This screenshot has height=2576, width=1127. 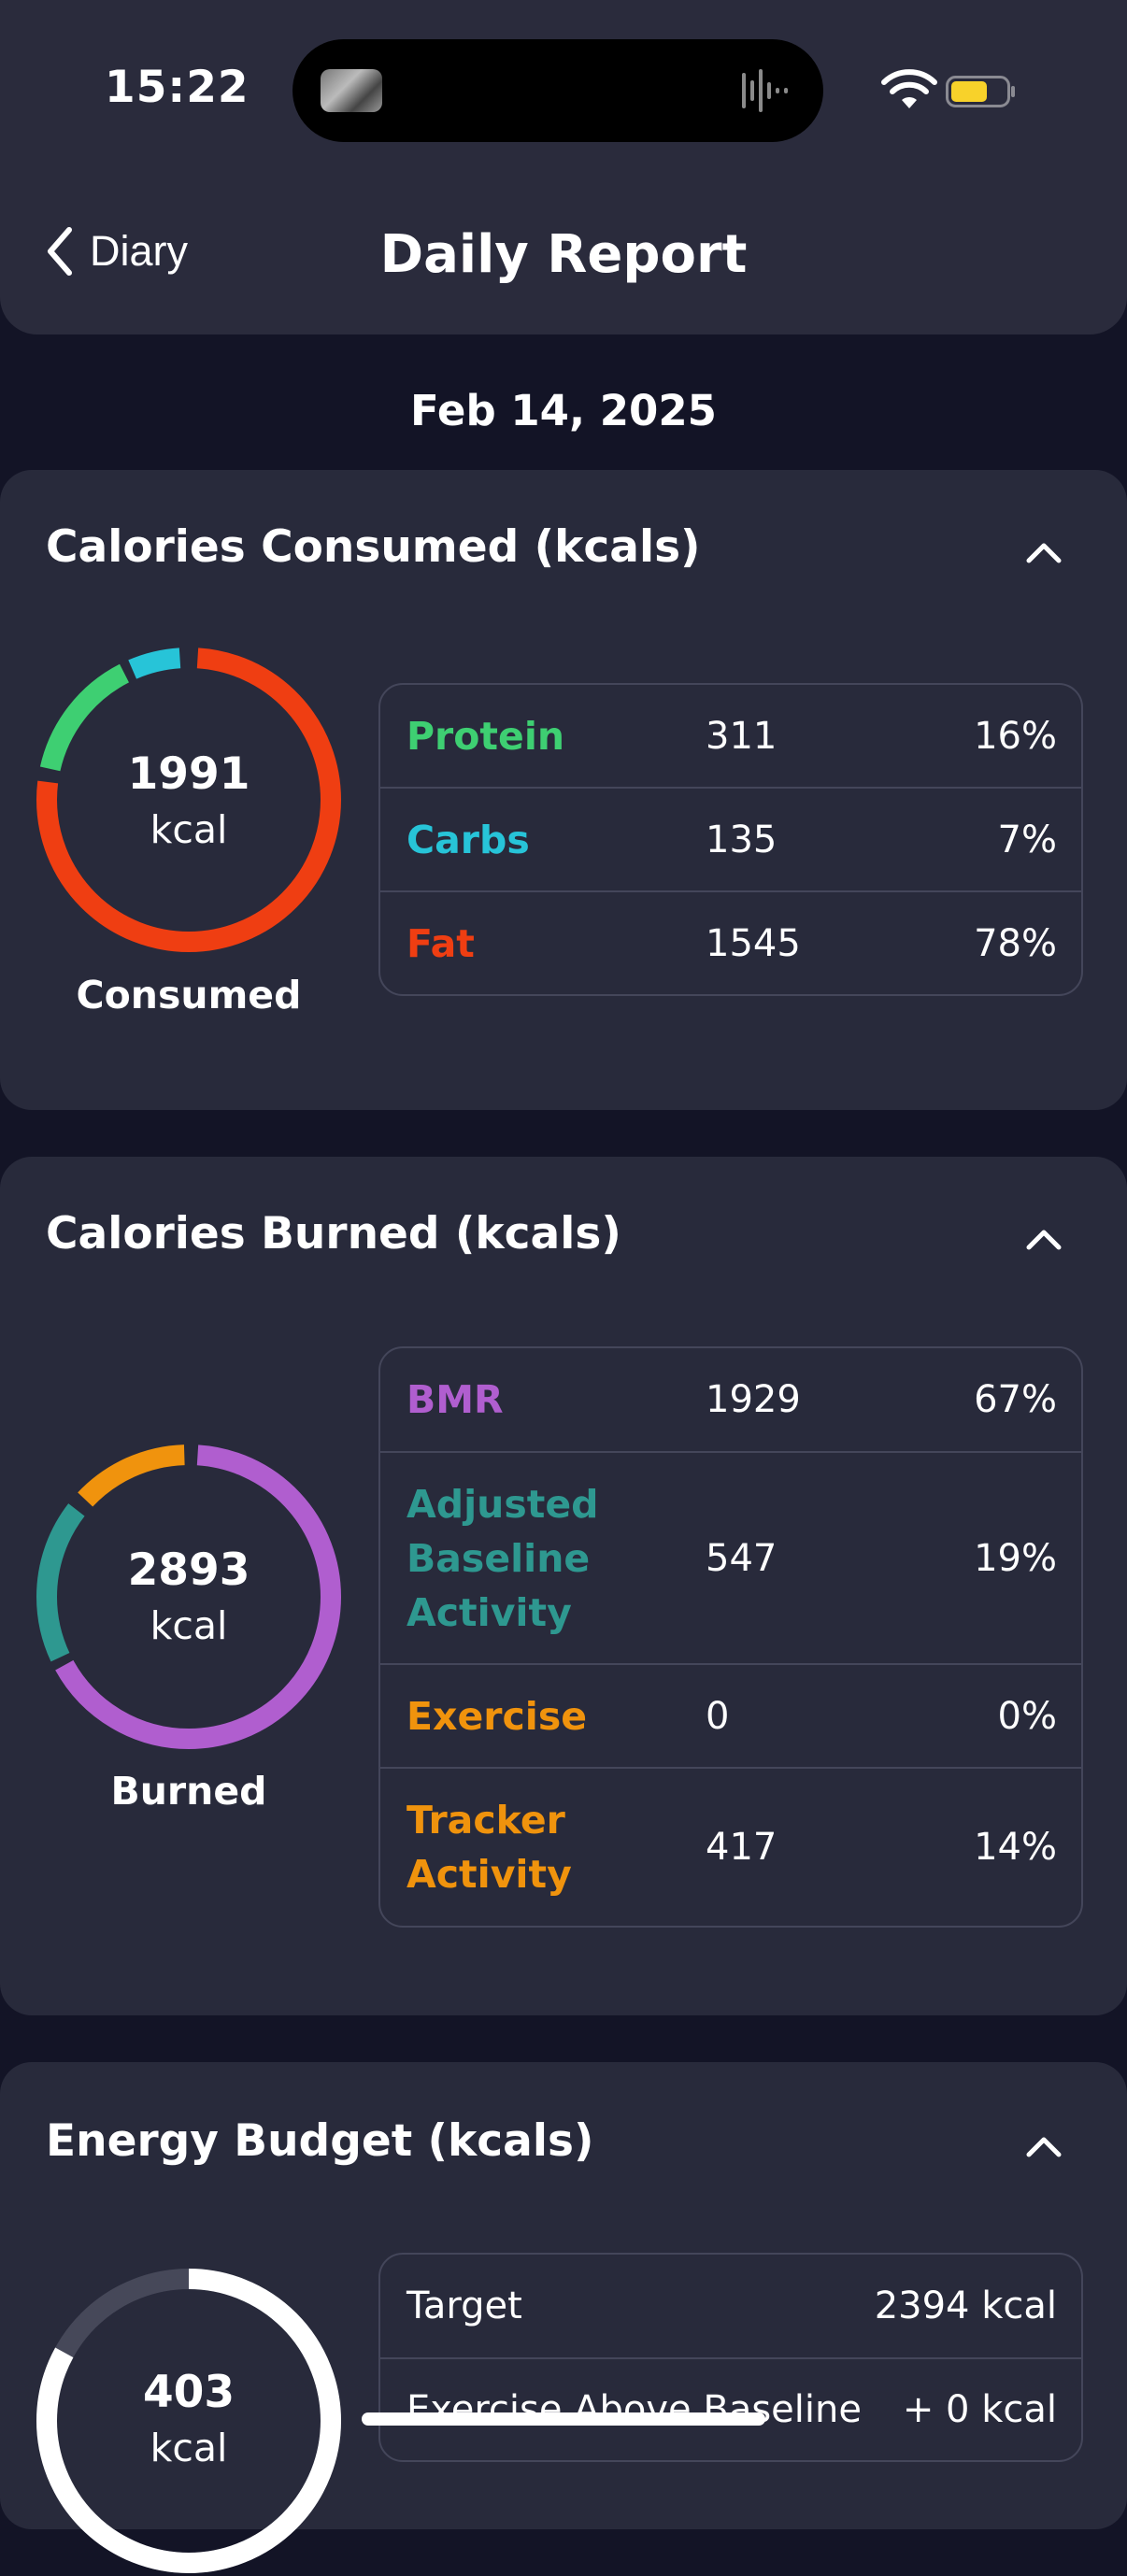 What do you see at coordinates (333, 1234) in the screenshot?
I see `card-title: Calories Burned (kcals)` at bounding box center [333, 1234].